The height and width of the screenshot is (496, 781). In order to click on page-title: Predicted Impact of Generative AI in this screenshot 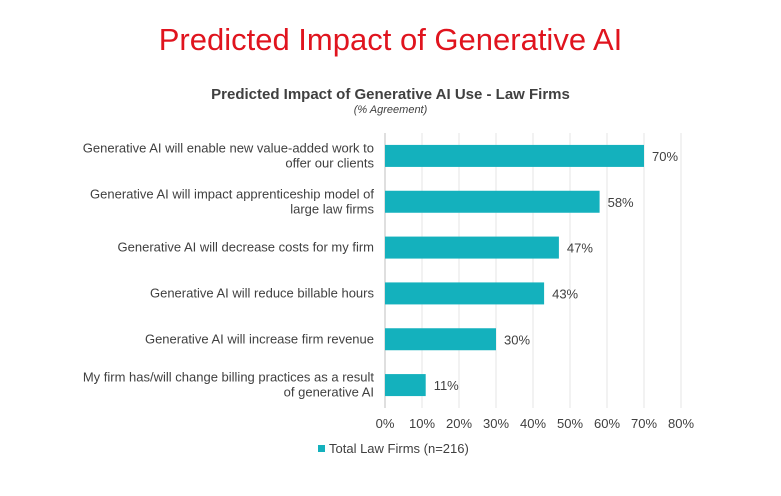, I will do `click(390, 39)`.